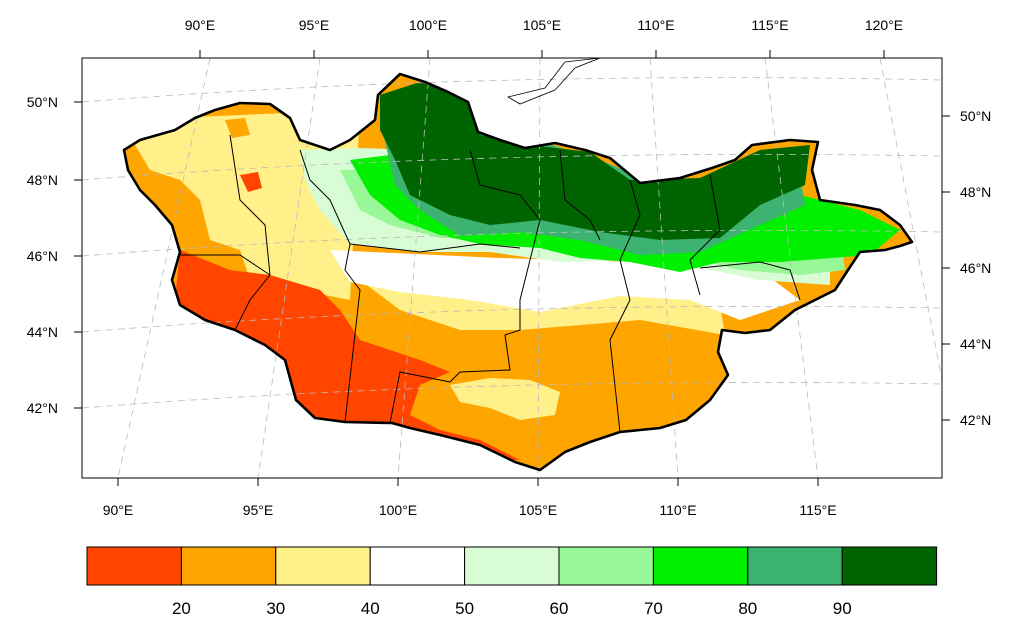 The width and height of the screenshot is (1020, 630). What do you see at coordinates (975, 420) in the screenshot?
I see `lat-label-right: 42°N` at bounding box center [975, 420].